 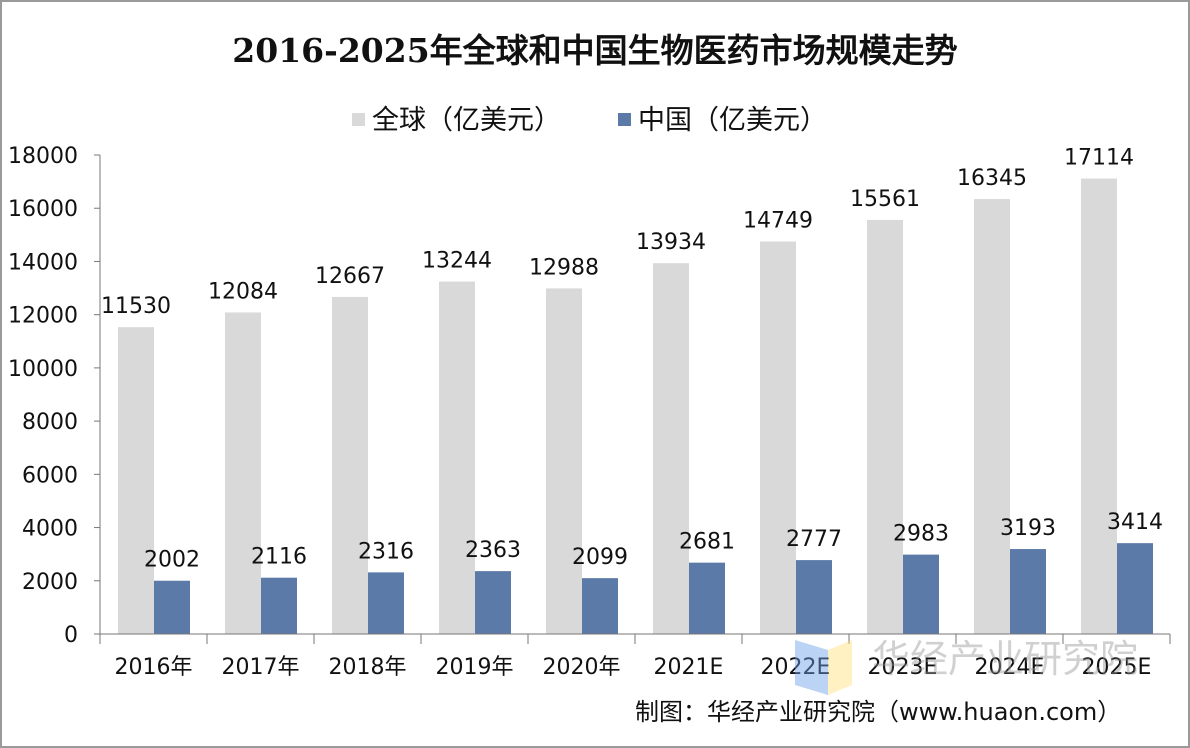 I want to click on data-label: 14749, so click(x=778, y=221).